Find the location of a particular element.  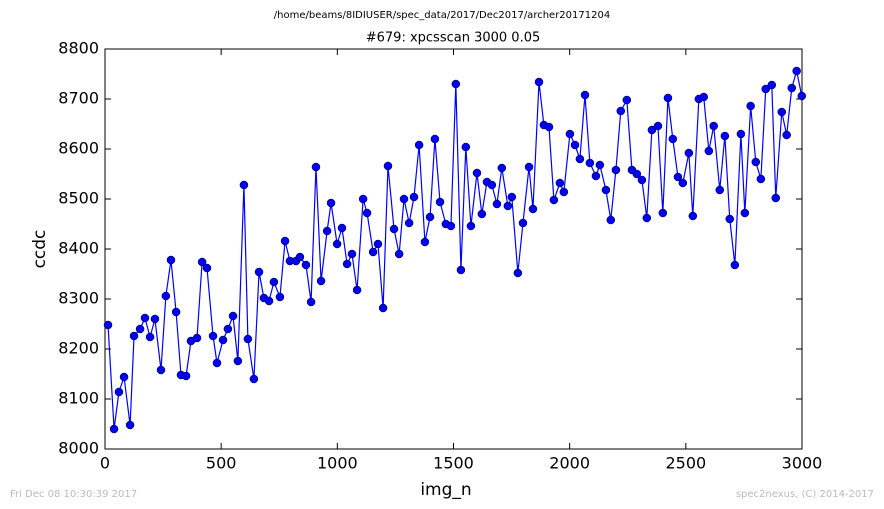

x-tick-label: 1000 is located at coordinates (337, 463).